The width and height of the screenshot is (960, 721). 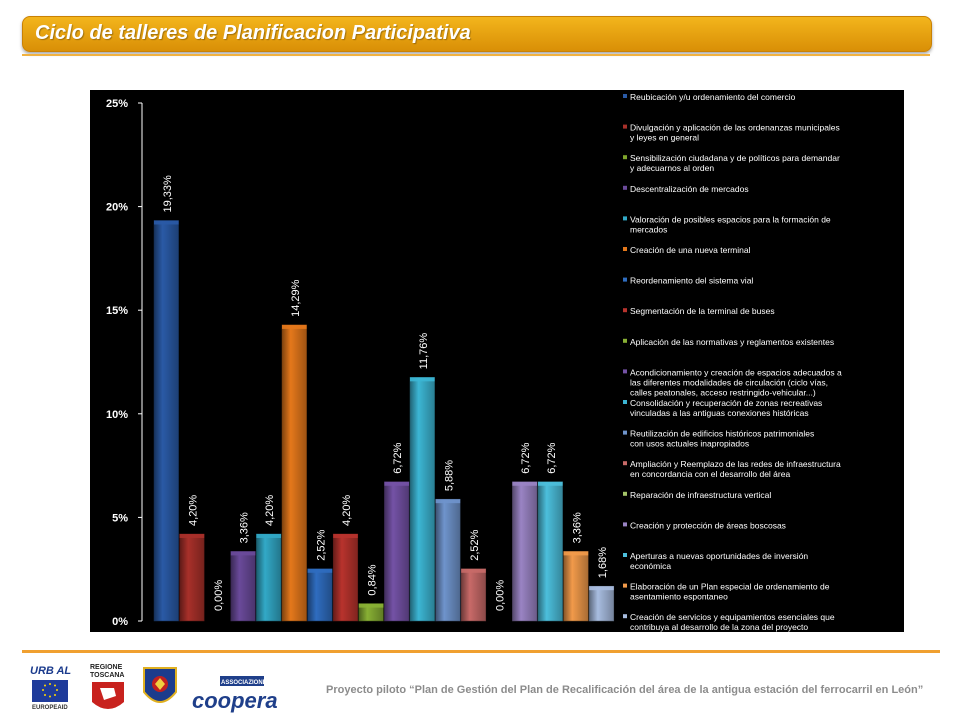 I want to click on bar-data-label: 11,76%, so click(x=424, y=351).